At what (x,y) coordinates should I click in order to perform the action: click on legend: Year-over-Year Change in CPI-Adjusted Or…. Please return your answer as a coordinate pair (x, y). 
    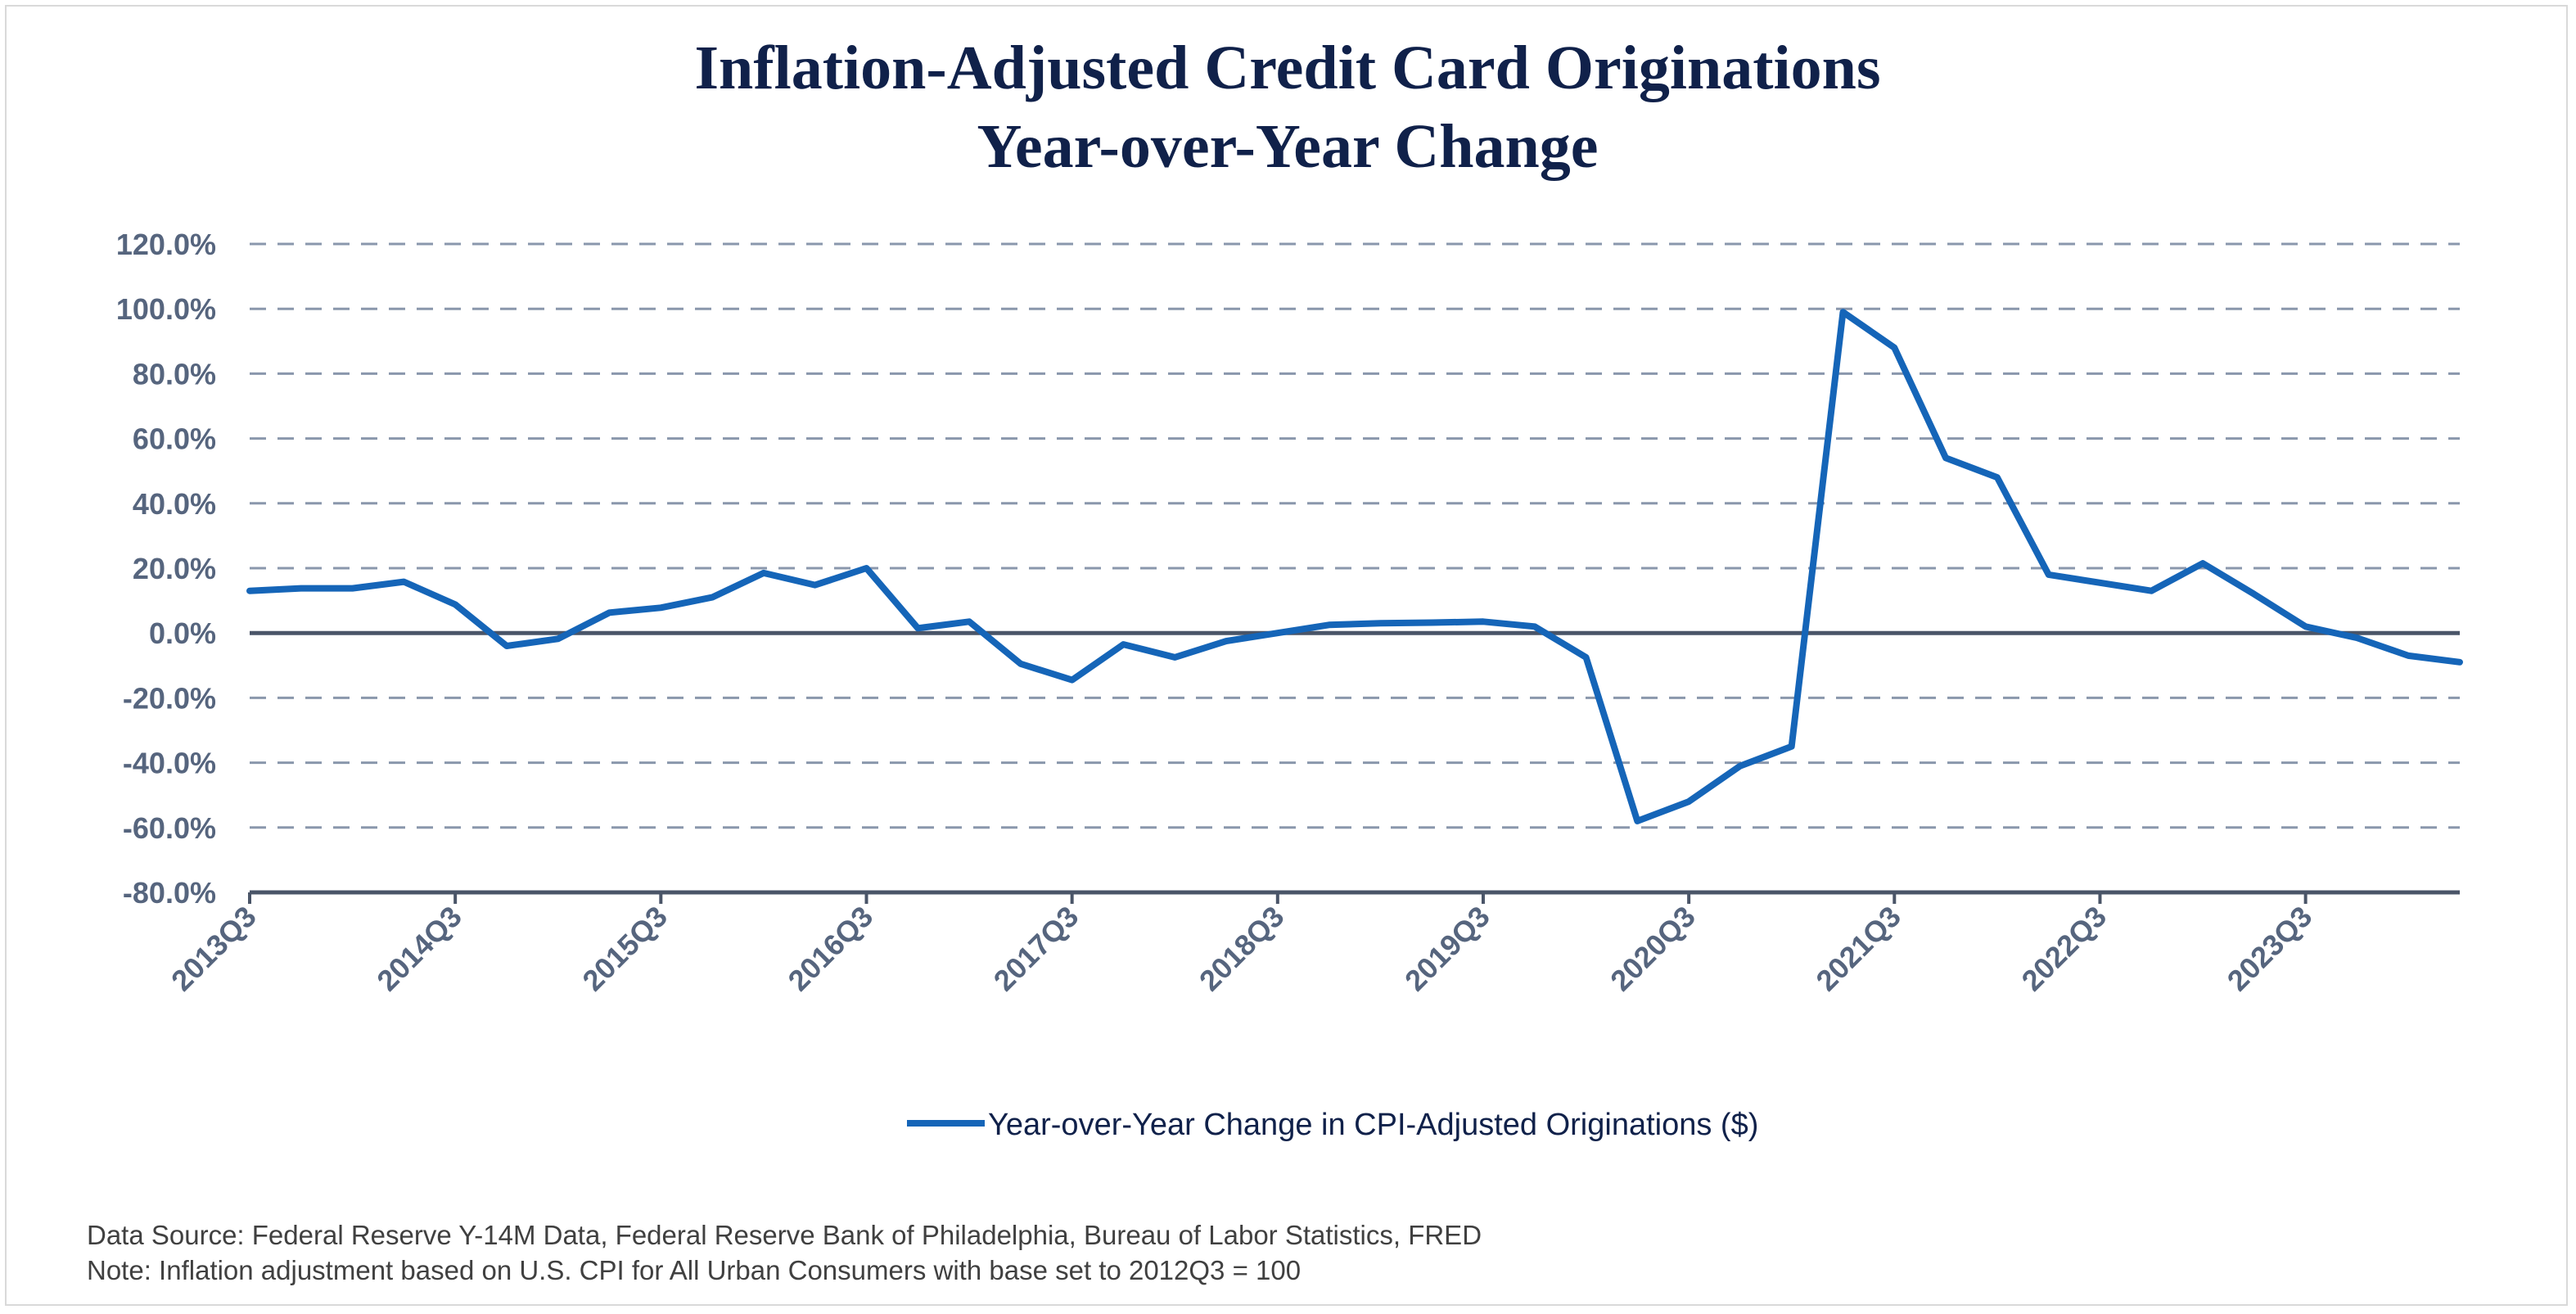
    Looking at the image, I should click on (1332, 1125).